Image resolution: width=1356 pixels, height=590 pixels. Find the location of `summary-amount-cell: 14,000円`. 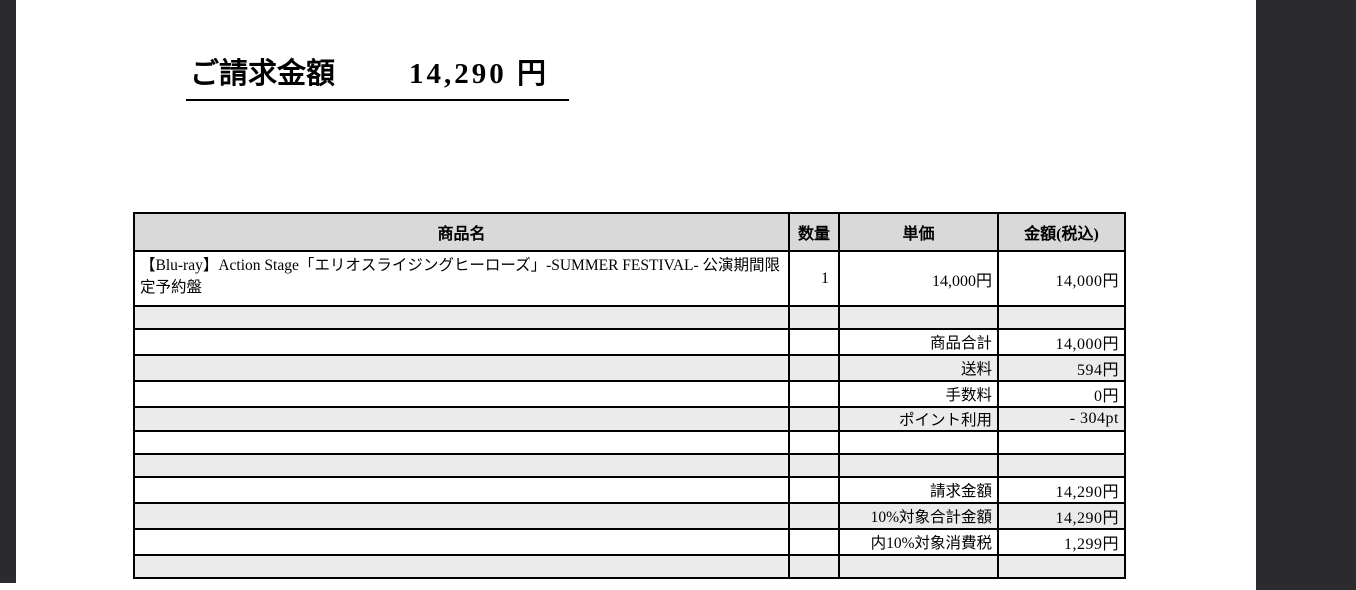

summary-amount-cell: 14,000円 is located at coordinates (1061, 342).